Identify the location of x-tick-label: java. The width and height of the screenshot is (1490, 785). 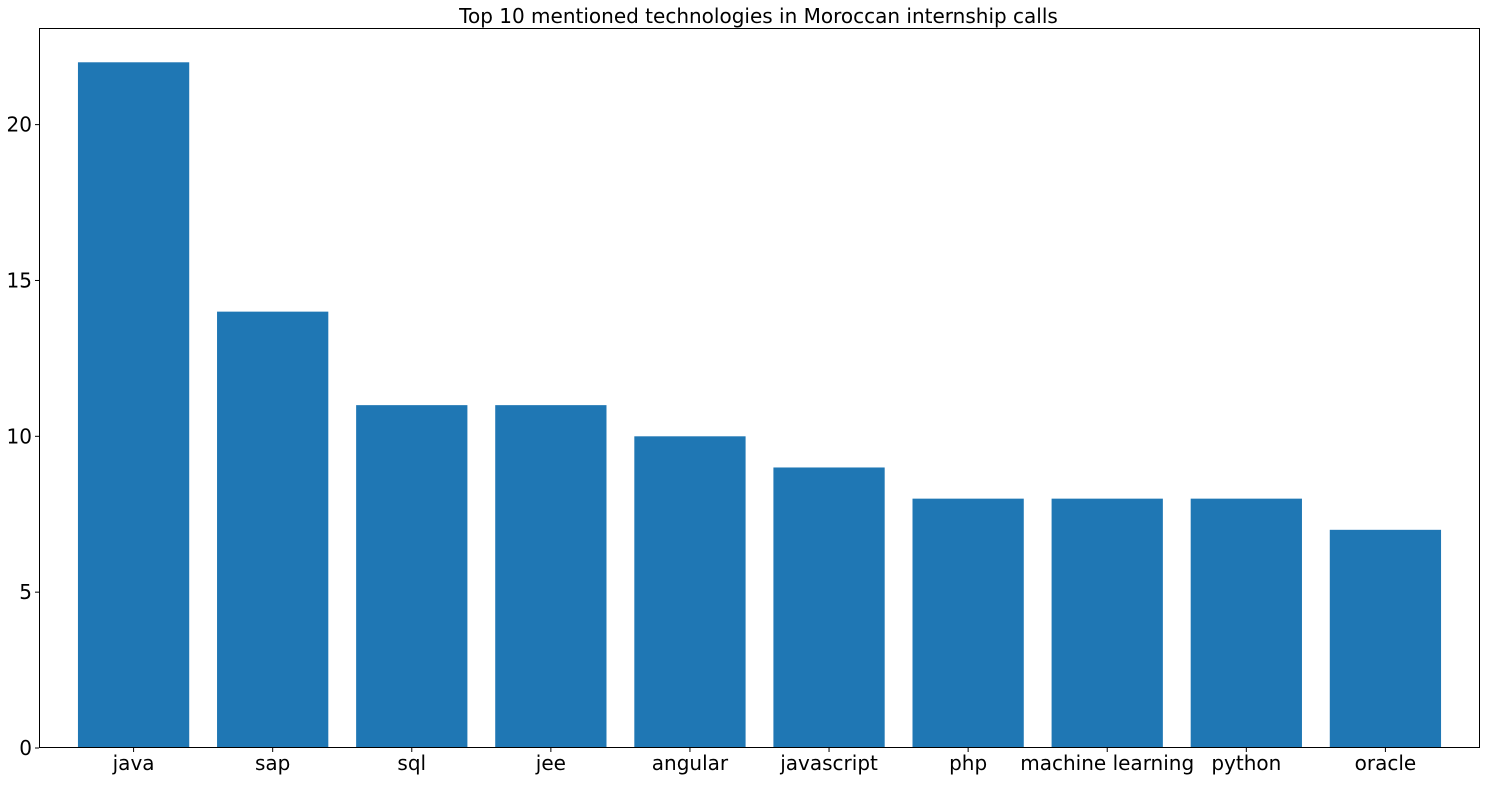
(133, 763).